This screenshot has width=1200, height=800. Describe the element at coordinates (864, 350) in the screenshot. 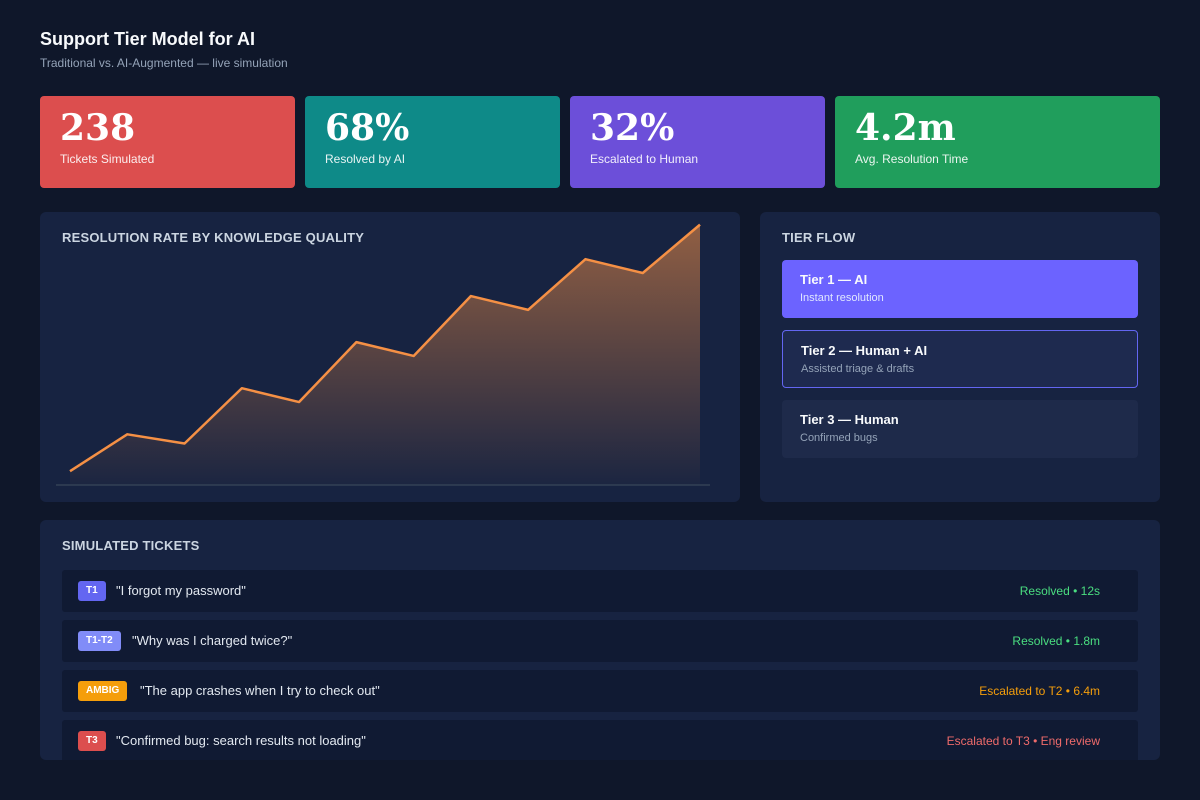

I see `tier-name: Tier 2 — Human + AI` at that location.